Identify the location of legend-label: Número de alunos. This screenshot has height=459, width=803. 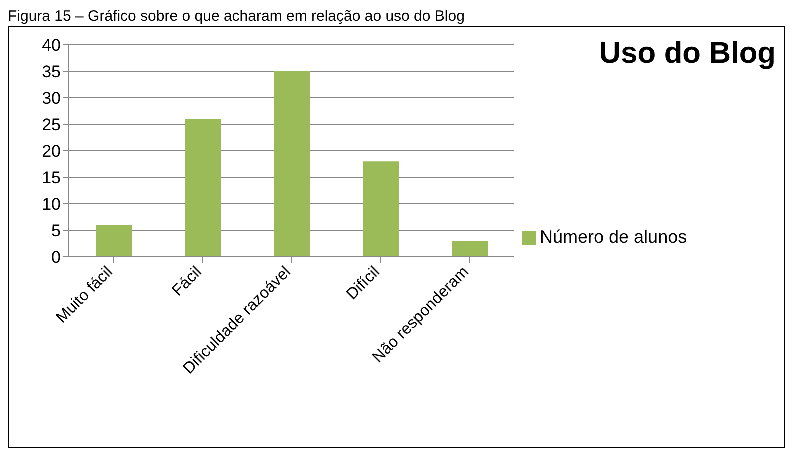
(614, 236).